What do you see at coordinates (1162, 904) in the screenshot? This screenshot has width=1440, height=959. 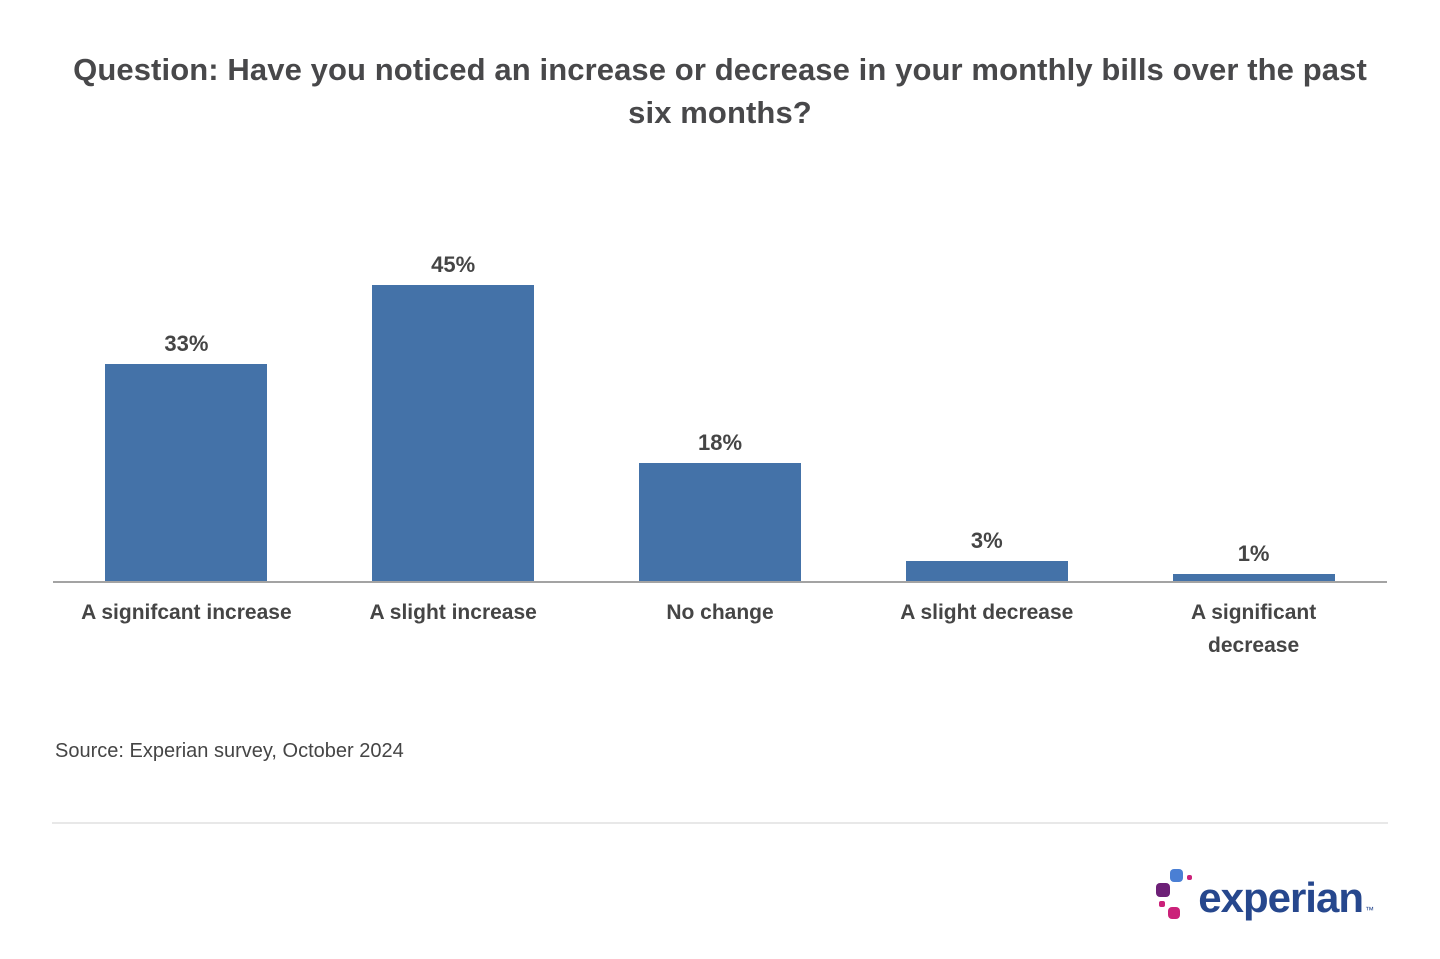 I see `logo-block-magenta-small` at bounding box center [1162, 904].